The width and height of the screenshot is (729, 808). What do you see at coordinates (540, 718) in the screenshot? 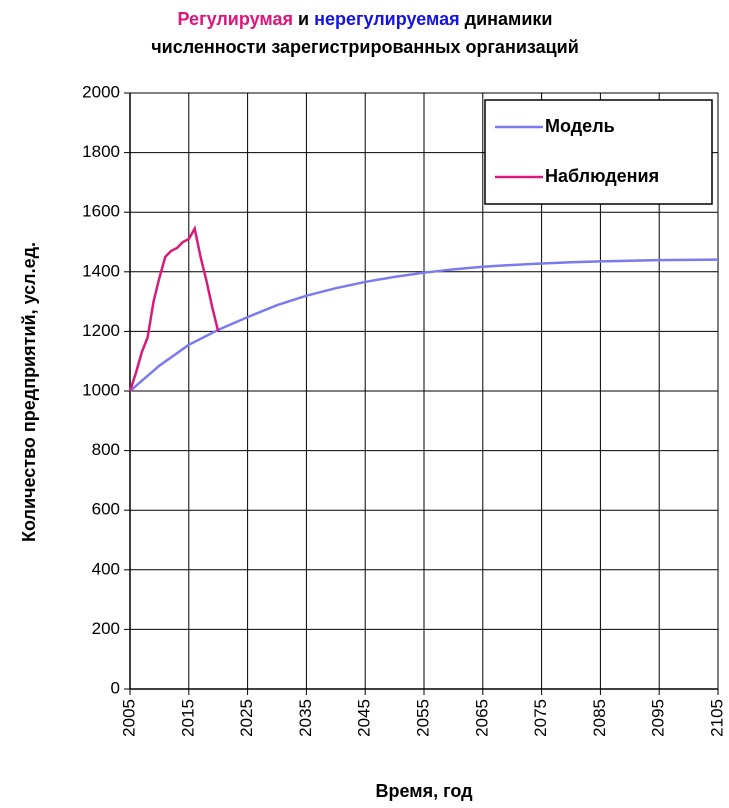
I see `x-tick-label: 2075` at bounding box center [540, 718].